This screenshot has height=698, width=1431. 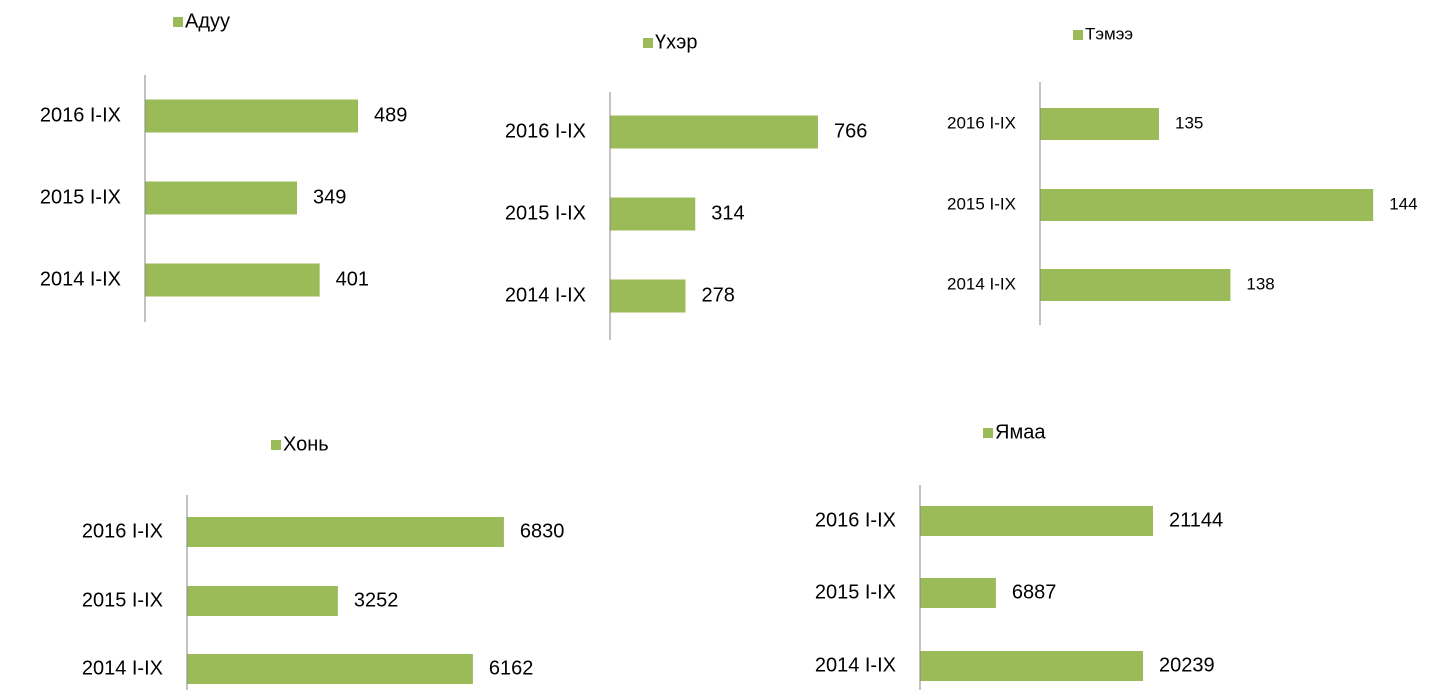 What do you see at coordinates (352, 279) in the screenshot?
I see `value-label: 401` at bounding box center [352, 279].